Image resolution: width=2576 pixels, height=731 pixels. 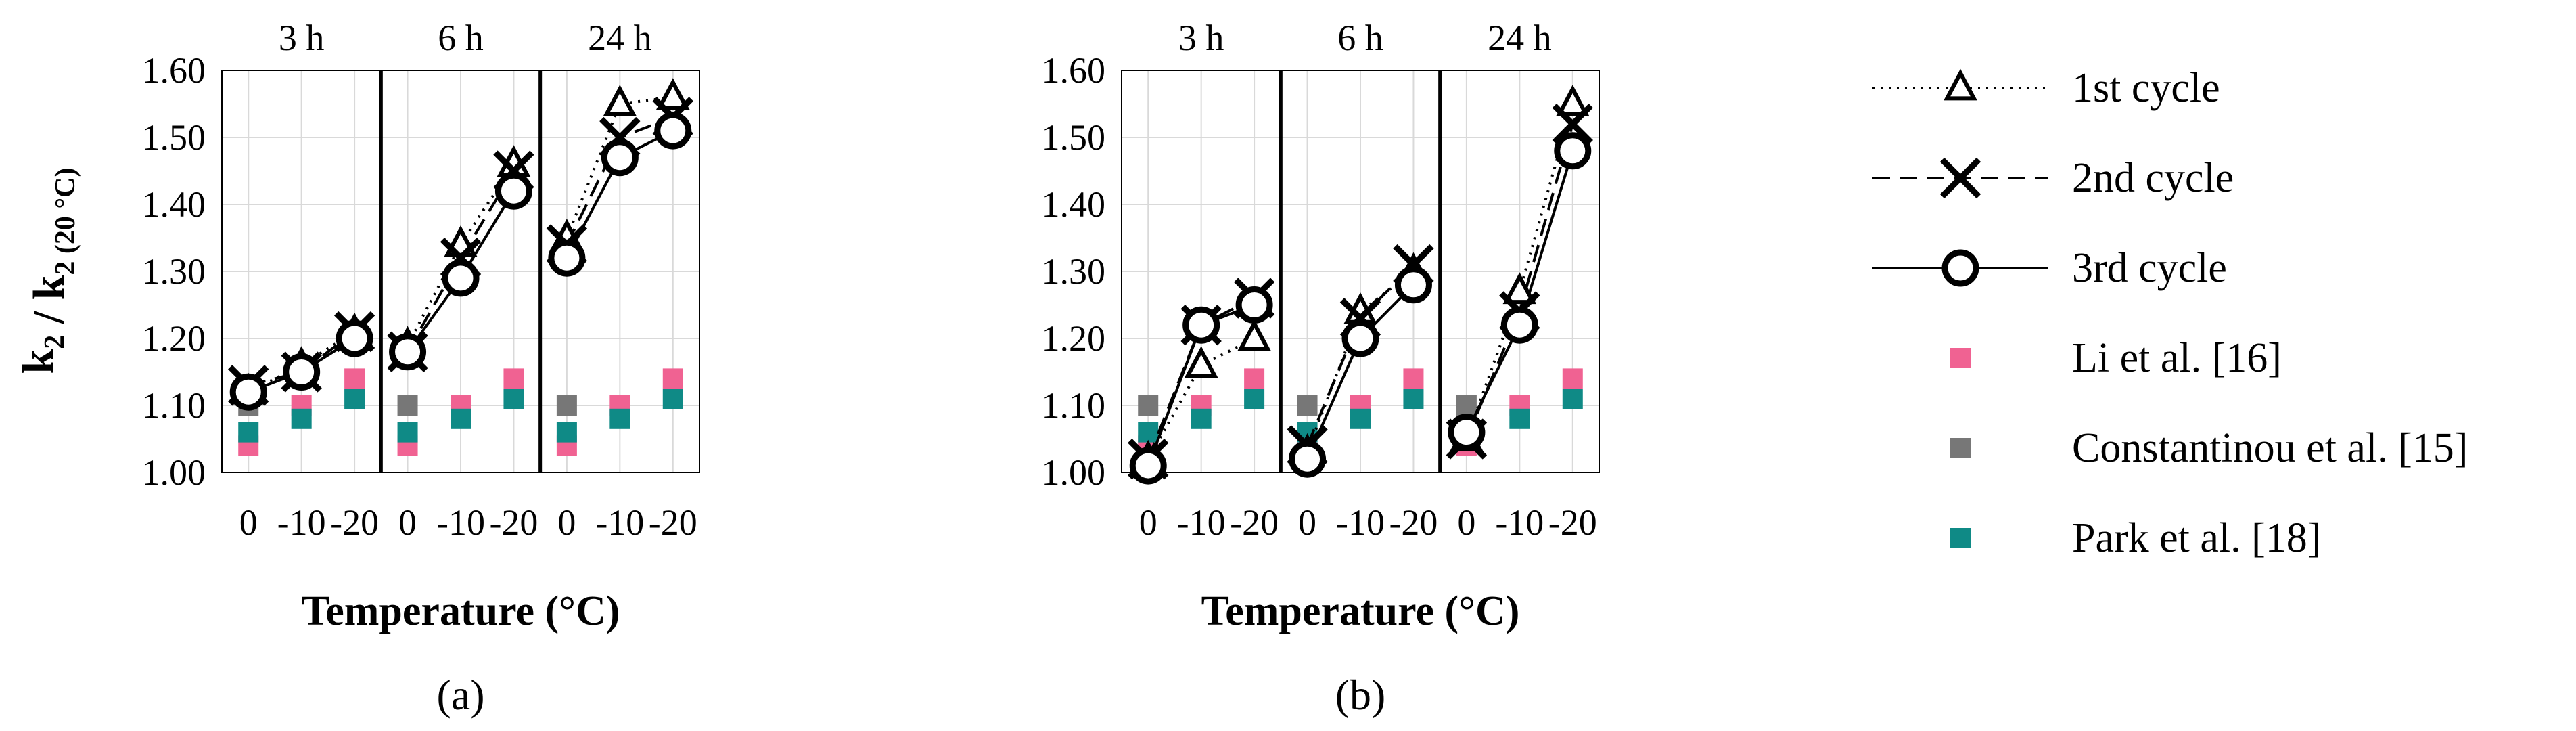 I want to click on y-tick-label: 1.50, so click(x=1074, y=137).